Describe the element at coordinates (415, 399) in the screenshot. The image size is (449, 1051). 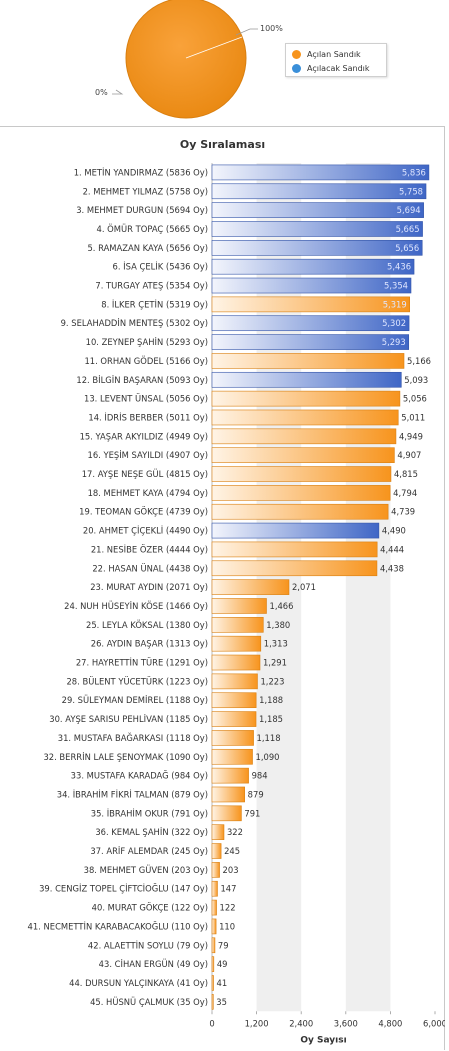
I see `value-label: 5,056` at that location.